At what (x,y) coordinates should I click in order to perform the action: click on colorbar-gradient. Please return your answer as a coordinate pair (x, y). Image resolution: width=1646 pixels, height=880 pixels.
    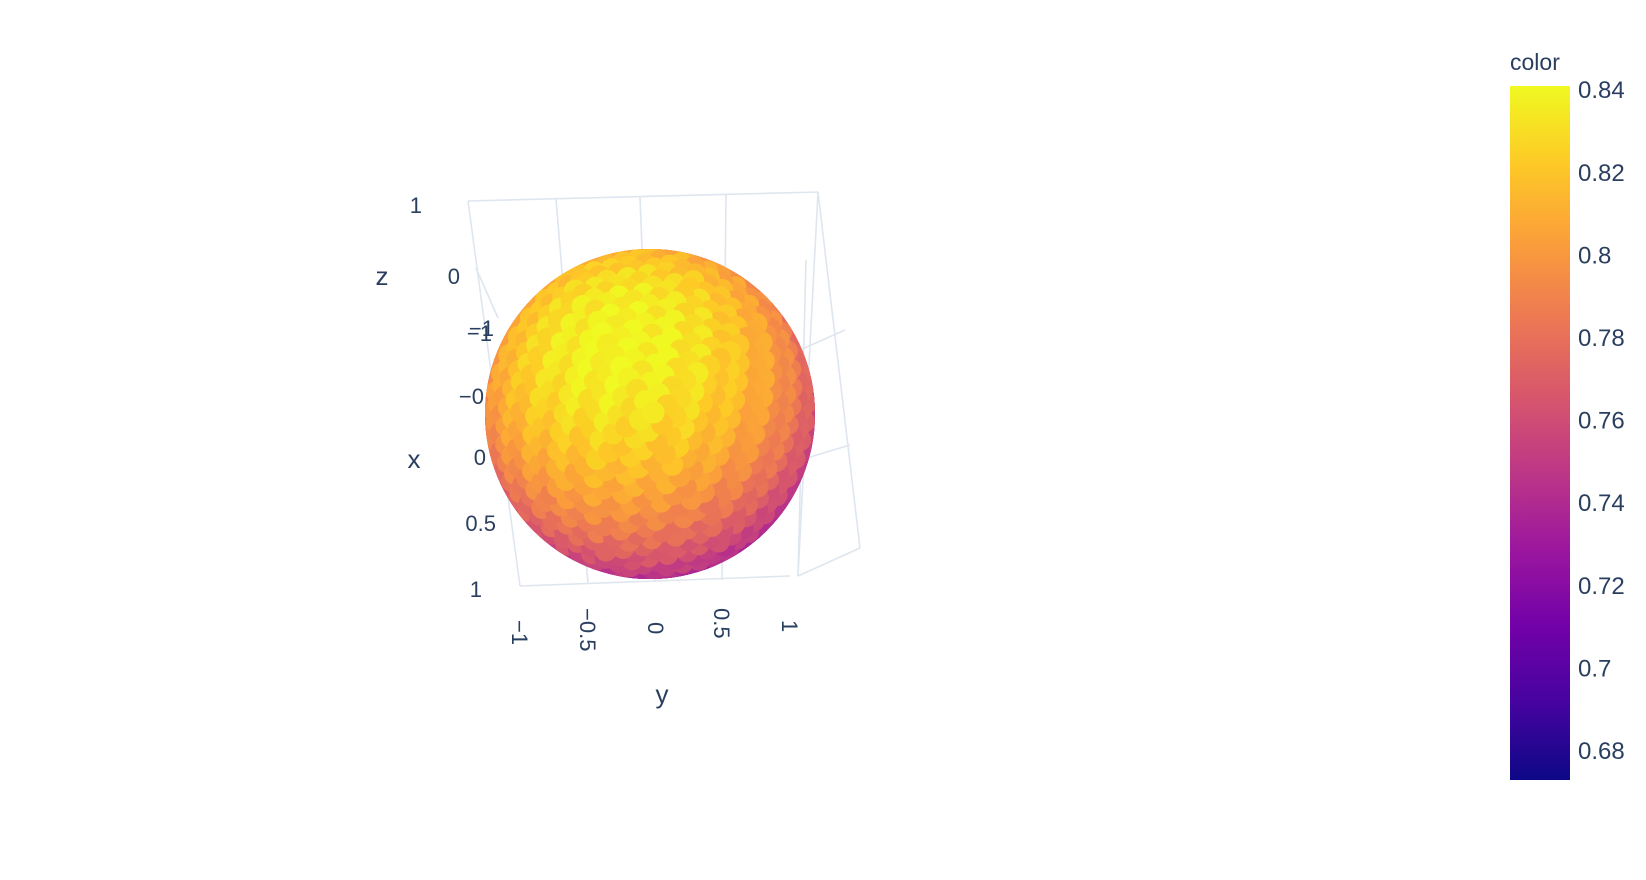
    Looking at the image, I should click on (1540, 433).